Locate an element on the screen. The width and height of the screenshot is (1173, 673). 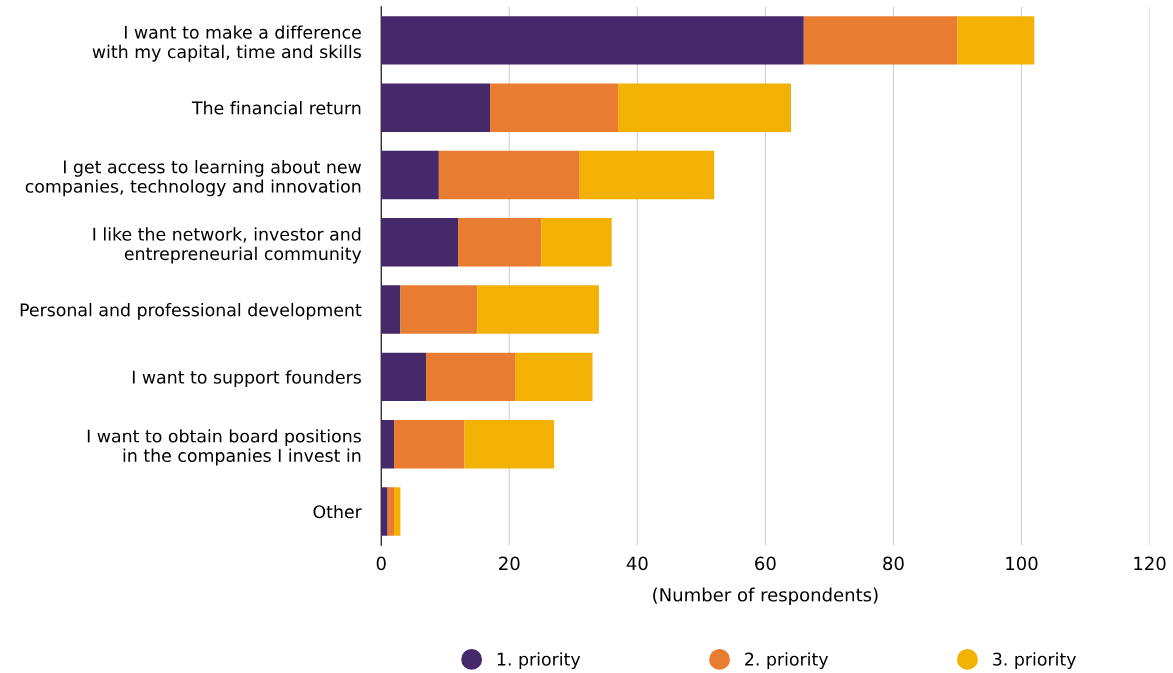
x-tick-label: 40 is located at coordinates (637, 563).